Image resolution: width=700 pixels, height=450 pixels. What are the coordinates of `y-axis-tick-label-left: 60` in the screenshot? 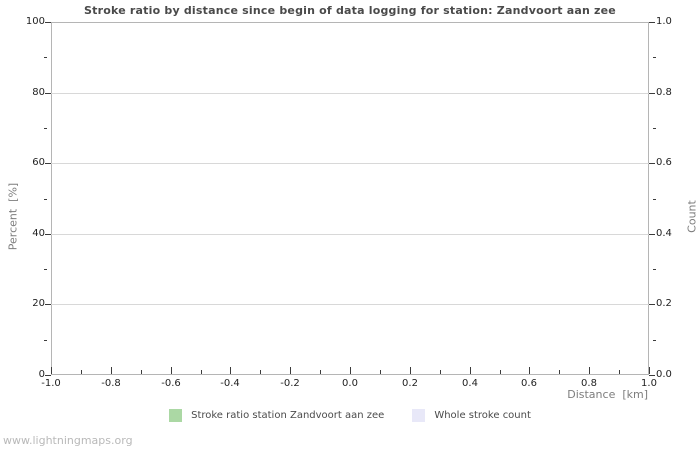 It's located at (38, 162).